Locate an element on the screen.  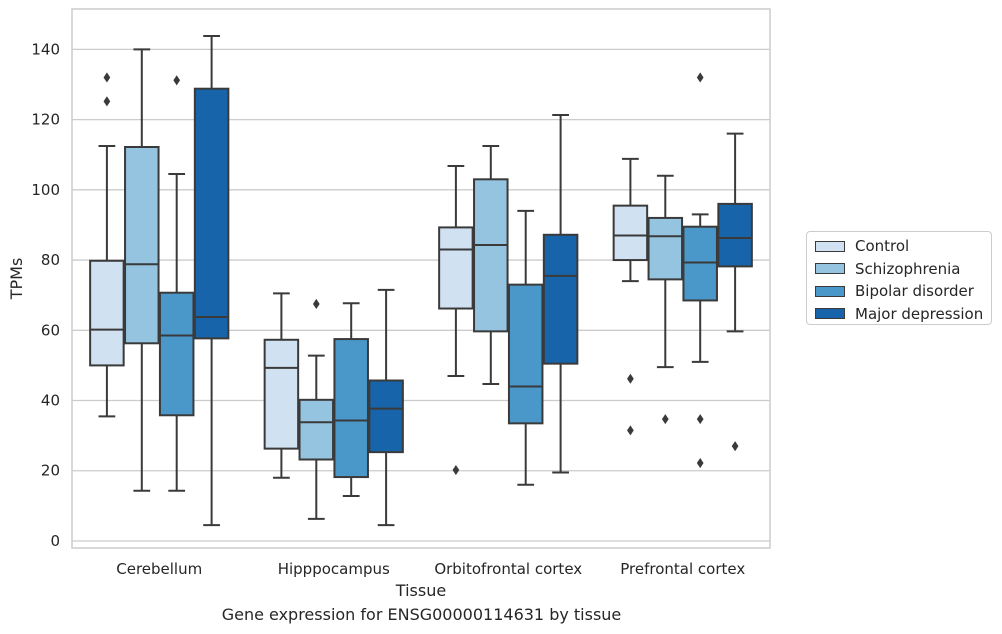
legend-label: Major depression is located at coordinates (919, 313).